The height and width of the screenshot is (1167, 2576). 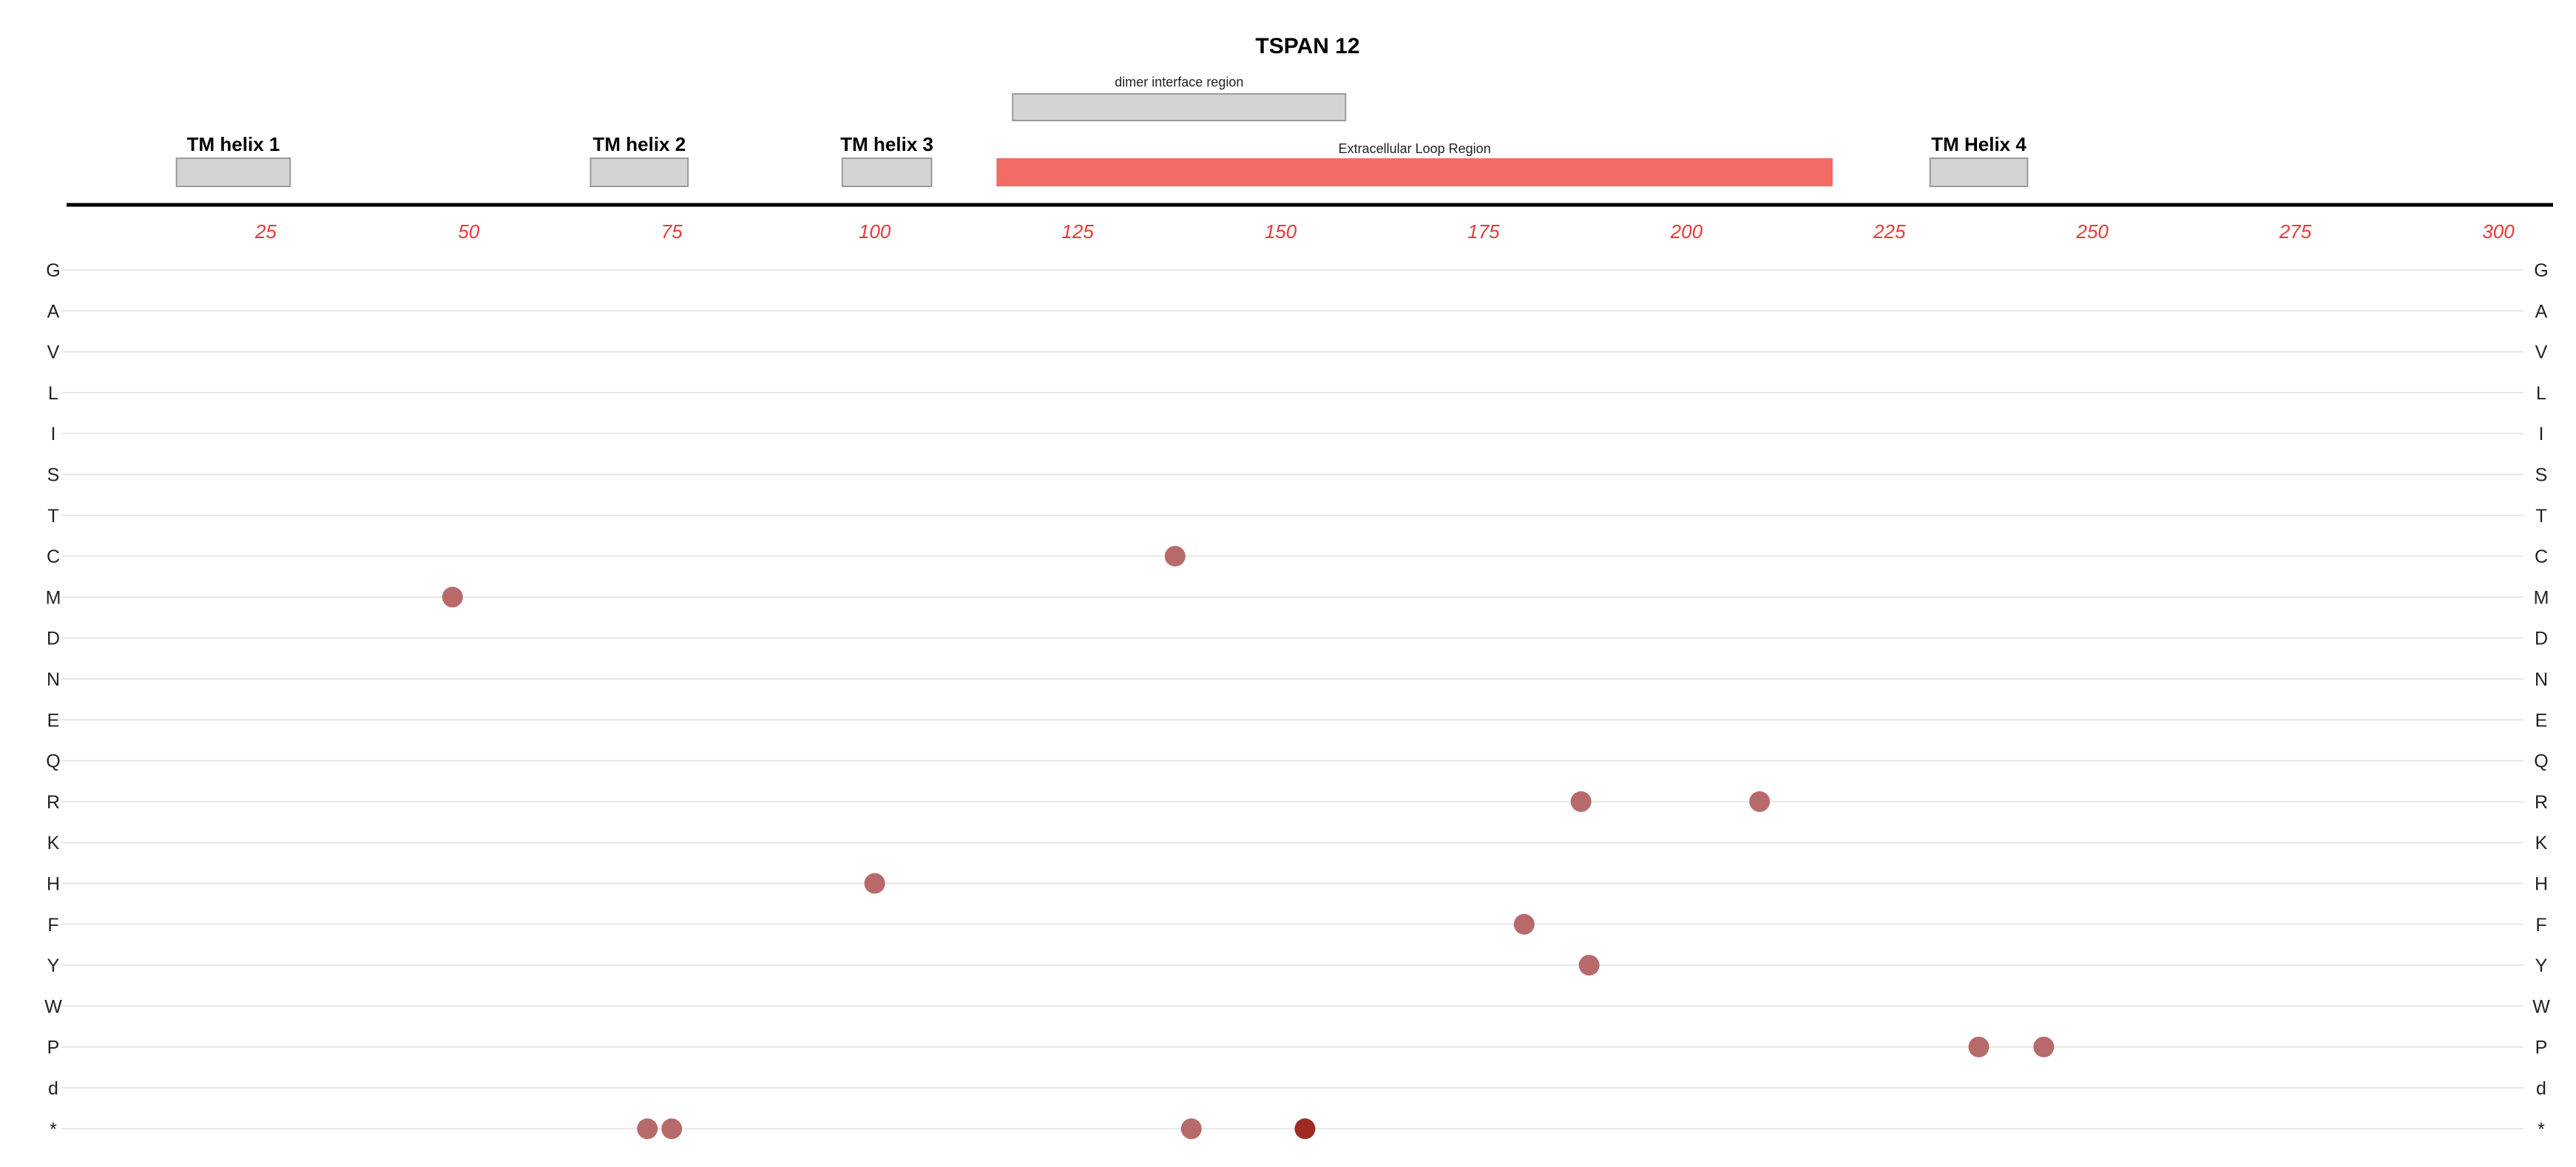 I want to click on row-label-right: V, so click(x=2541, y=352).